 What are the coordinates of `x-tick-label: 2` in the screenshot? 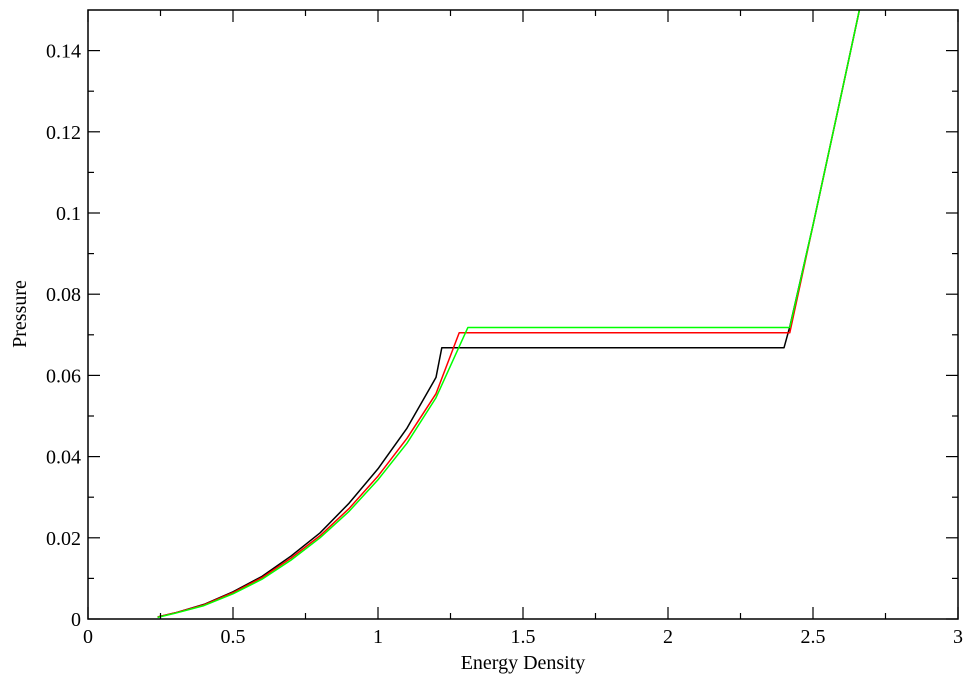 It's located at (668, 637).